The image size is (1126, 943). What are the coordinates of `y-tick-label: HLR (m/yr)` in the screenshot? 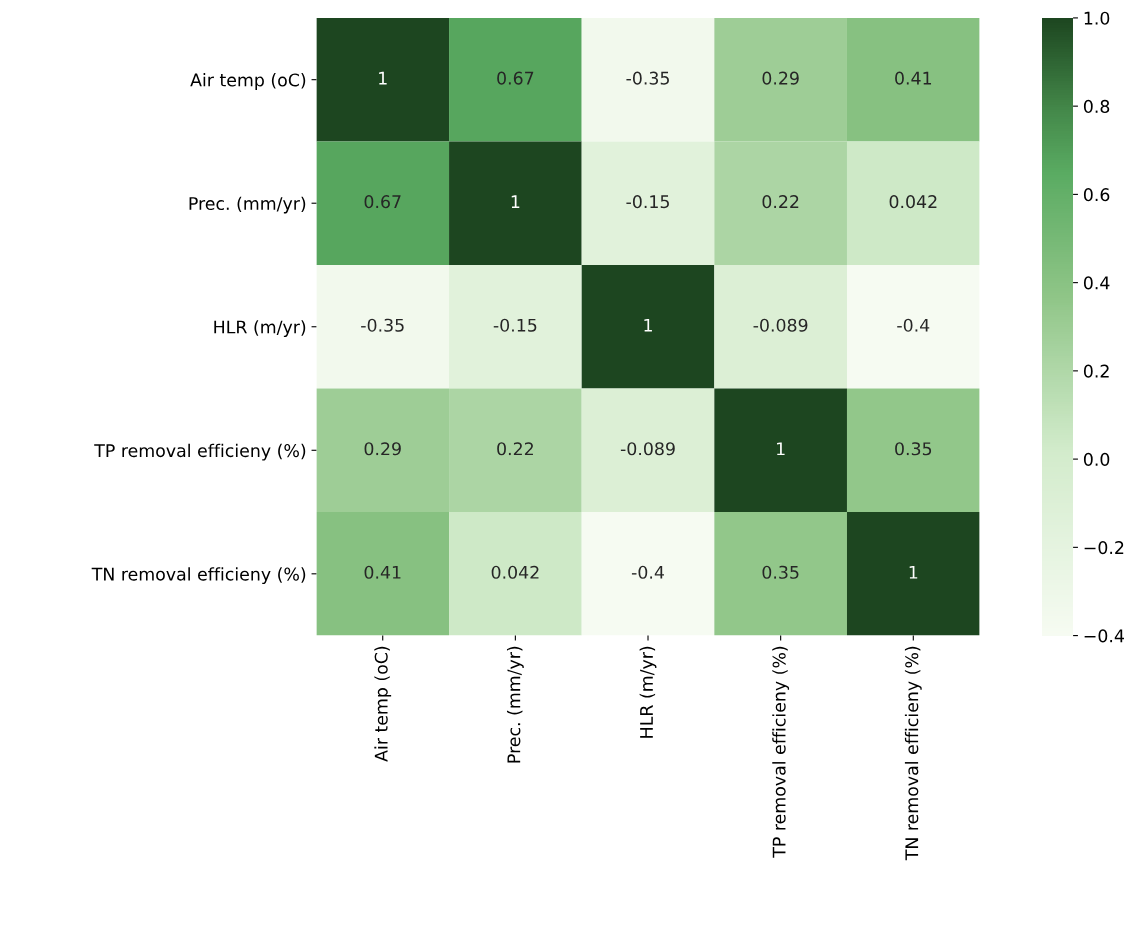 It's located at (260, 328).